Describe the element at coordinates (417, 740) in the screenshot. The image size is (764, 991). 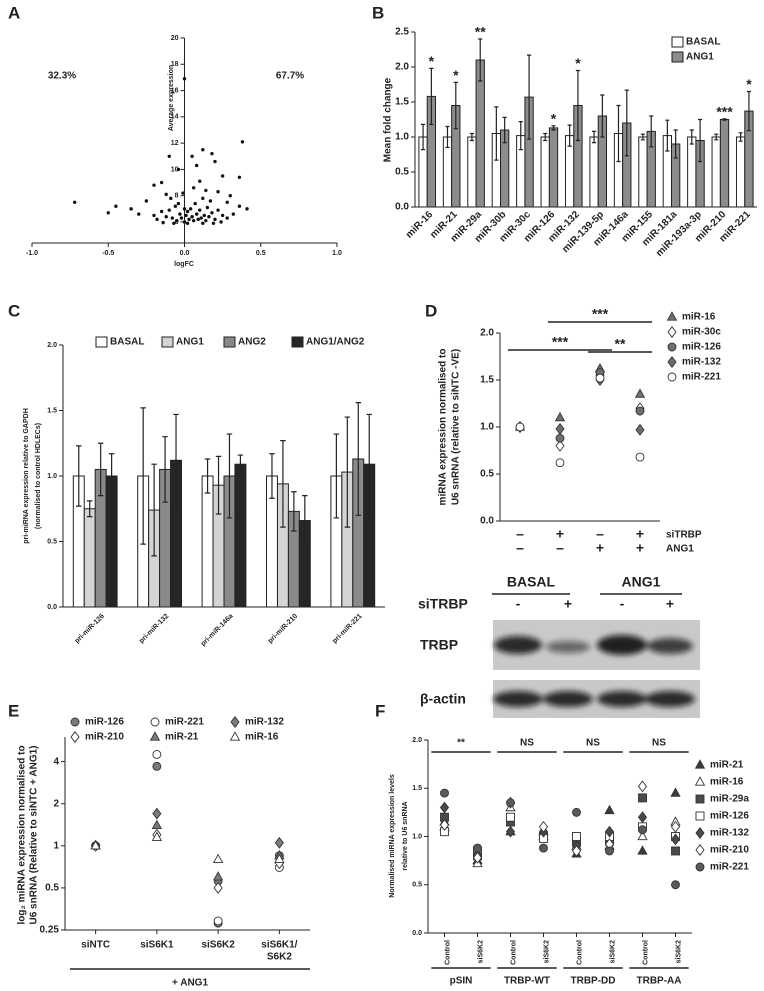
I see `y-tick-label: 2.0` at that location.